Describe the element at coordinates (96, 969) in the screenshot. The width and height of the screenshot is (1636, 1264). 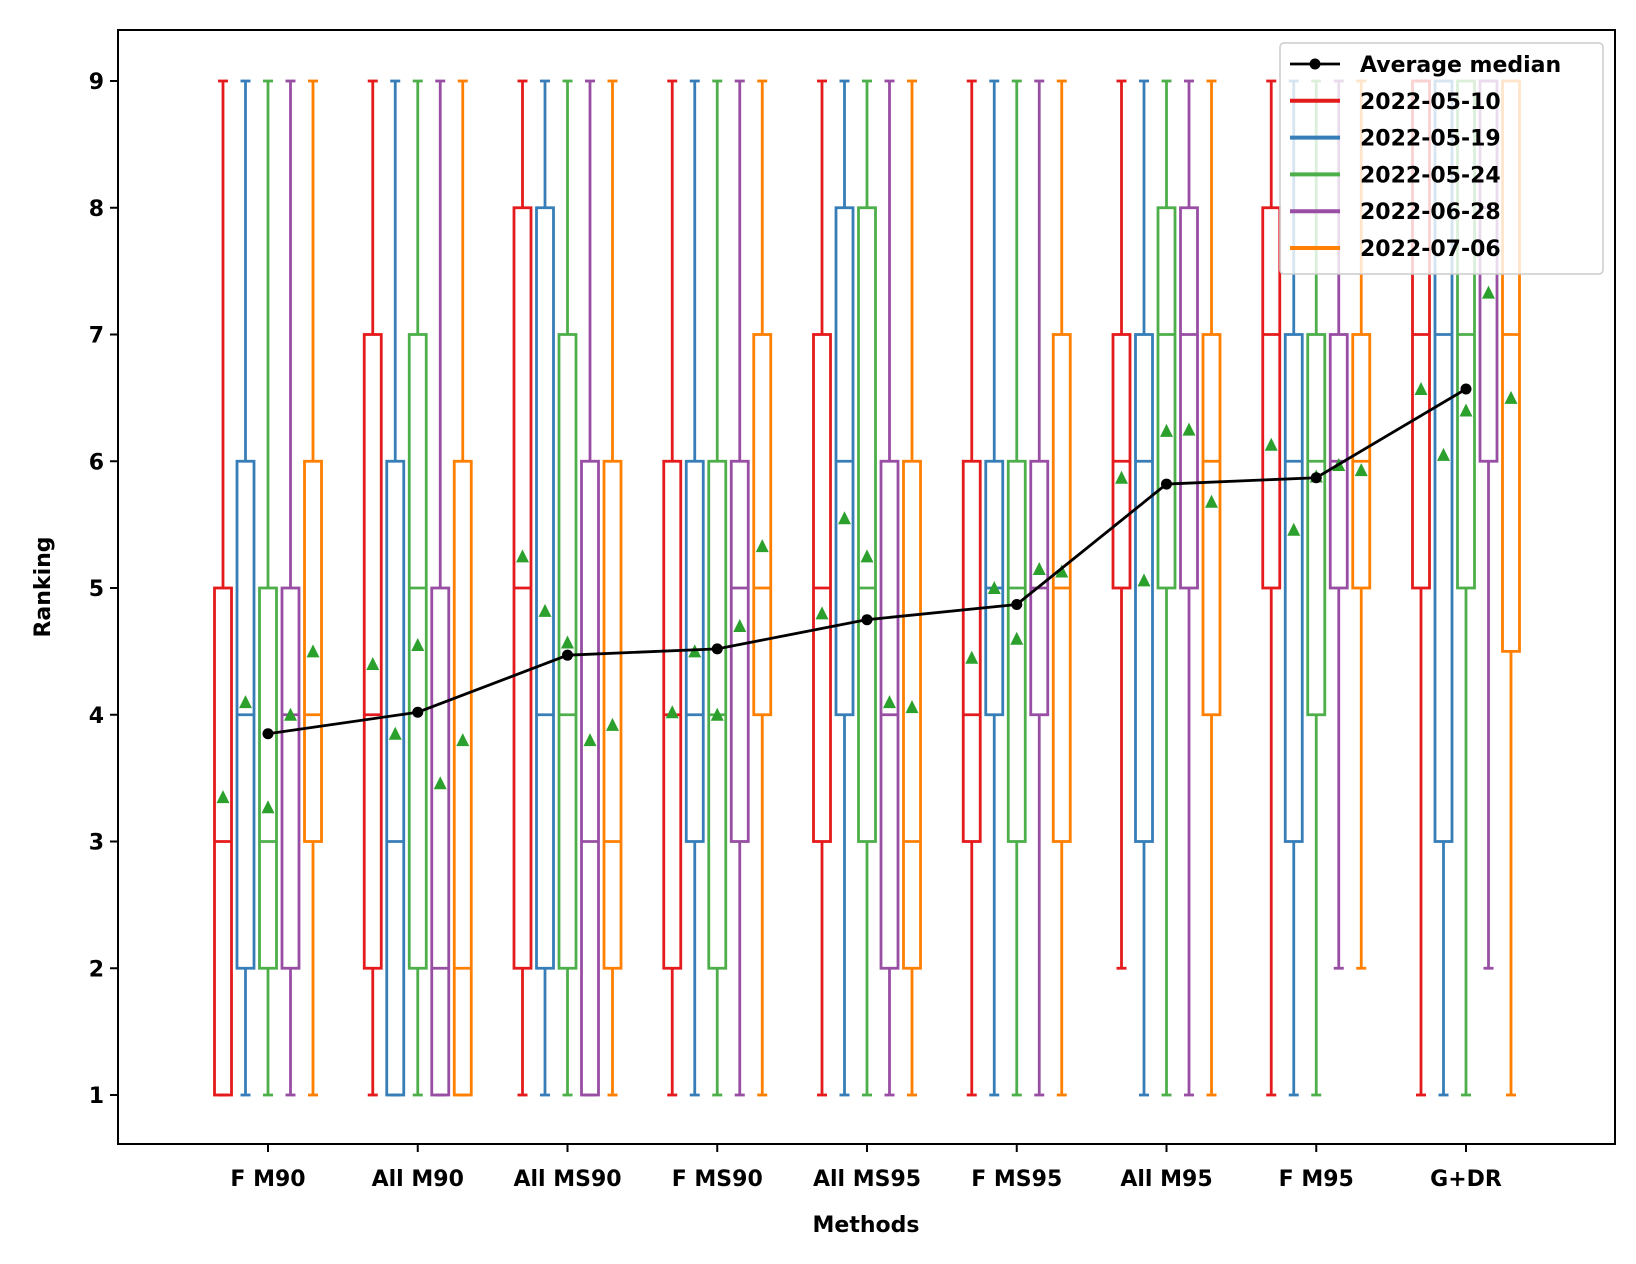
I see `y-tick-label: 2` at that location.